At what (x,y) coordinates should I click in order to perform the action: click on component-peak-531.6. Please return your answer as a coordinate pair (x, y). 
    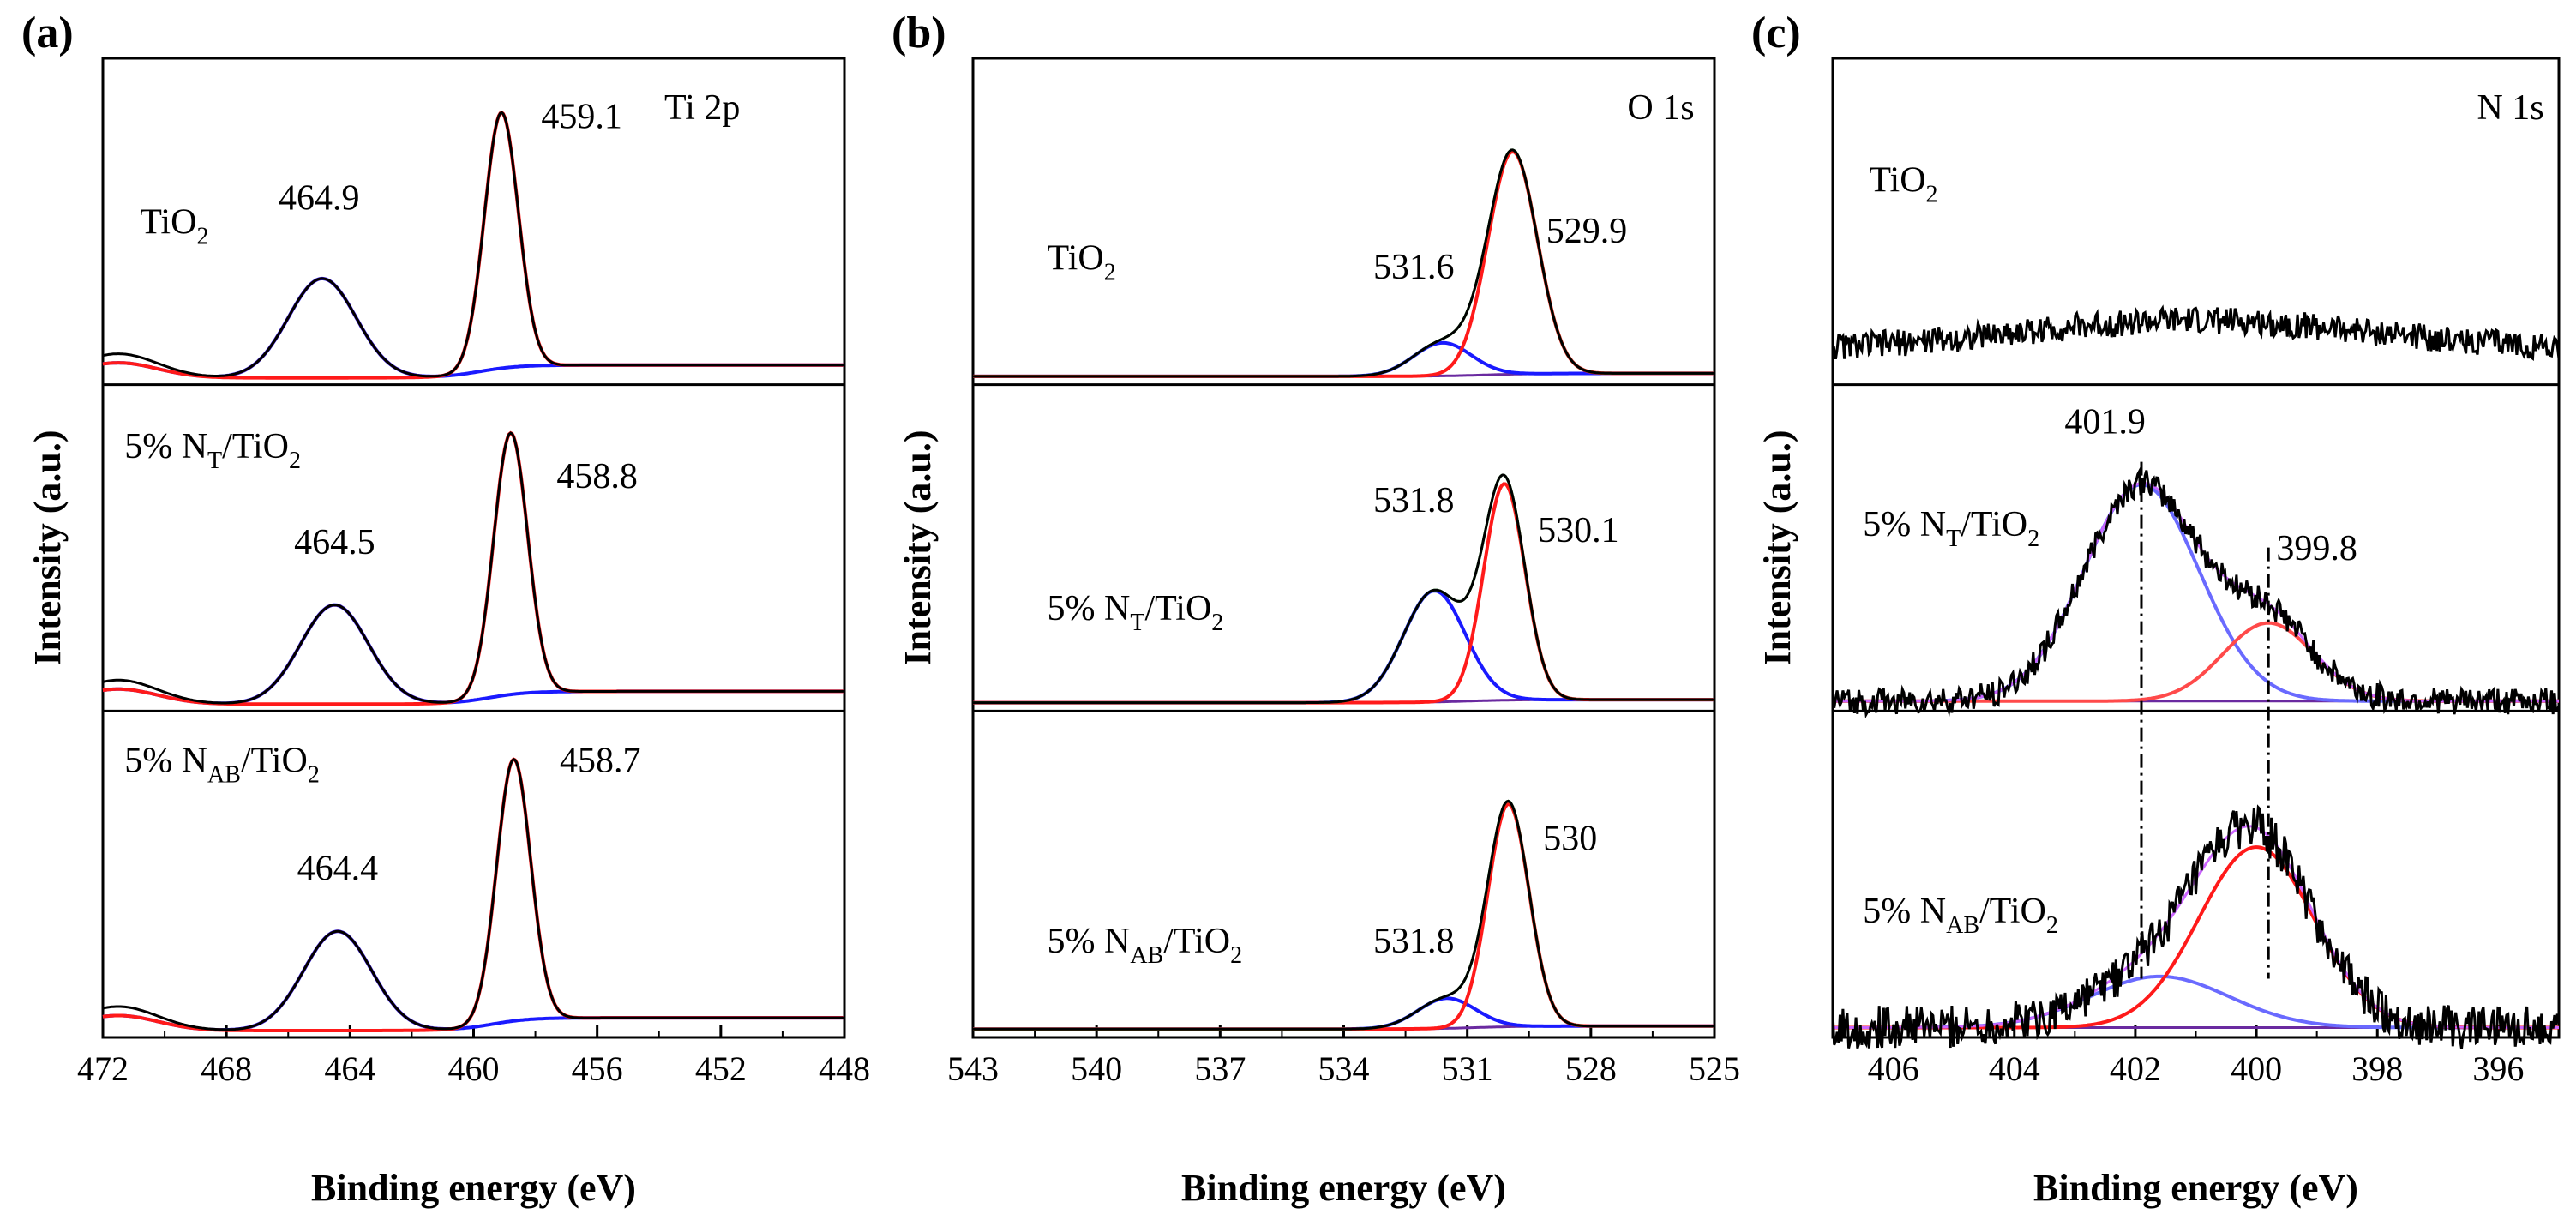
    Looking at the image, I should click on (1343, 359).